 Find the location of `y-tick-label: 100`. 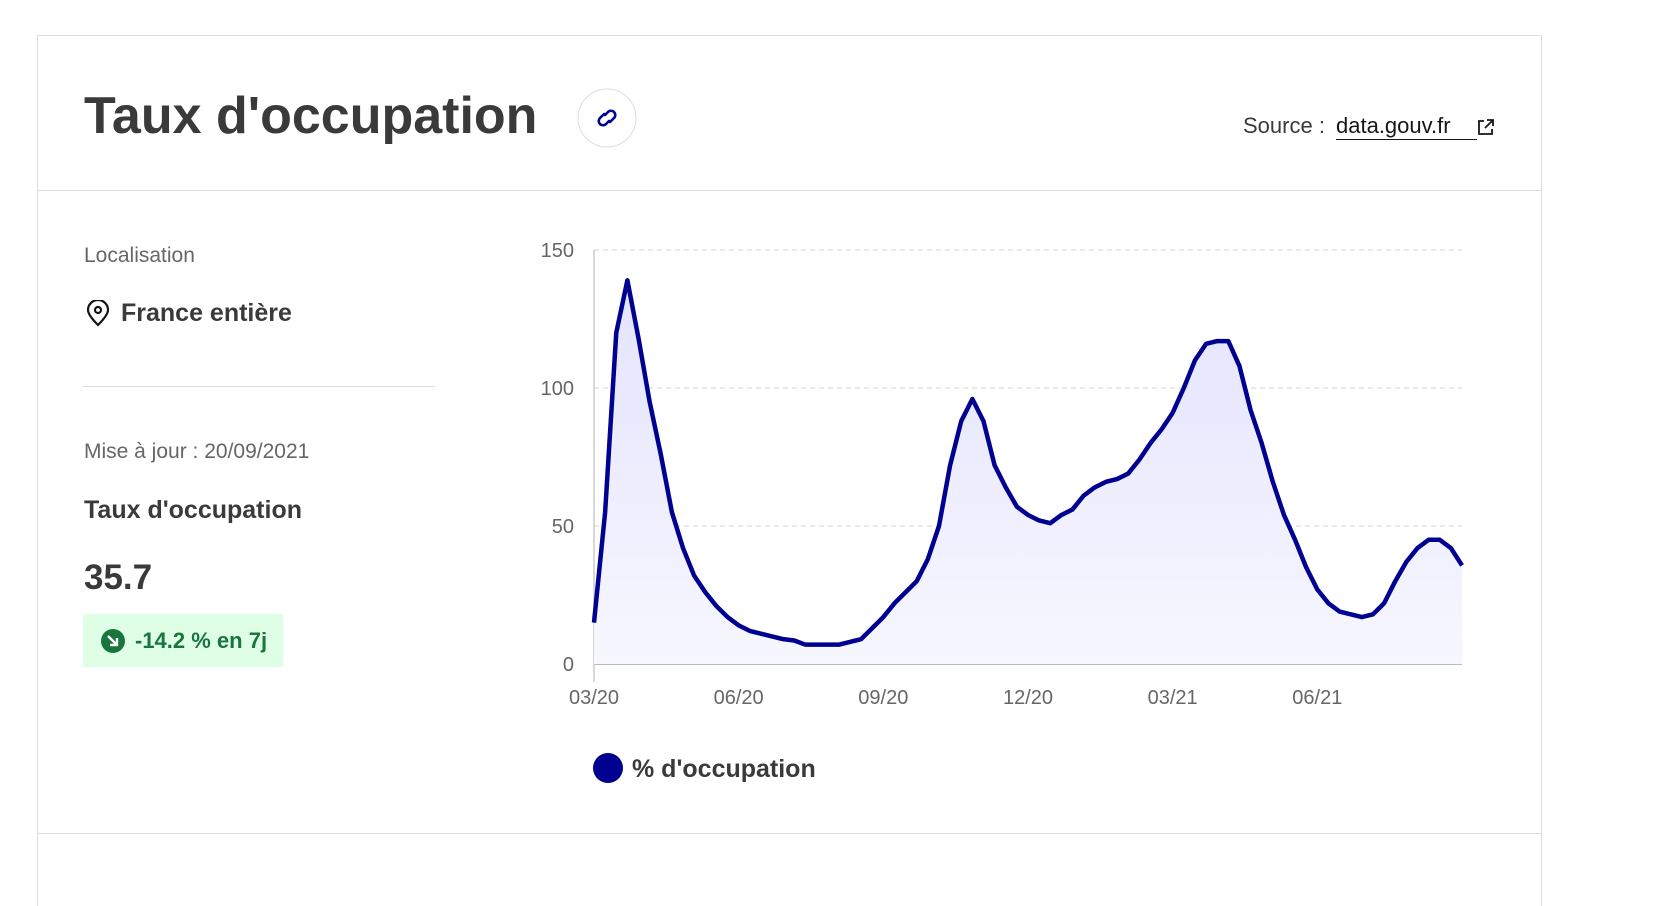

y-tick-label: 100 is located at coordinates (557, 389).